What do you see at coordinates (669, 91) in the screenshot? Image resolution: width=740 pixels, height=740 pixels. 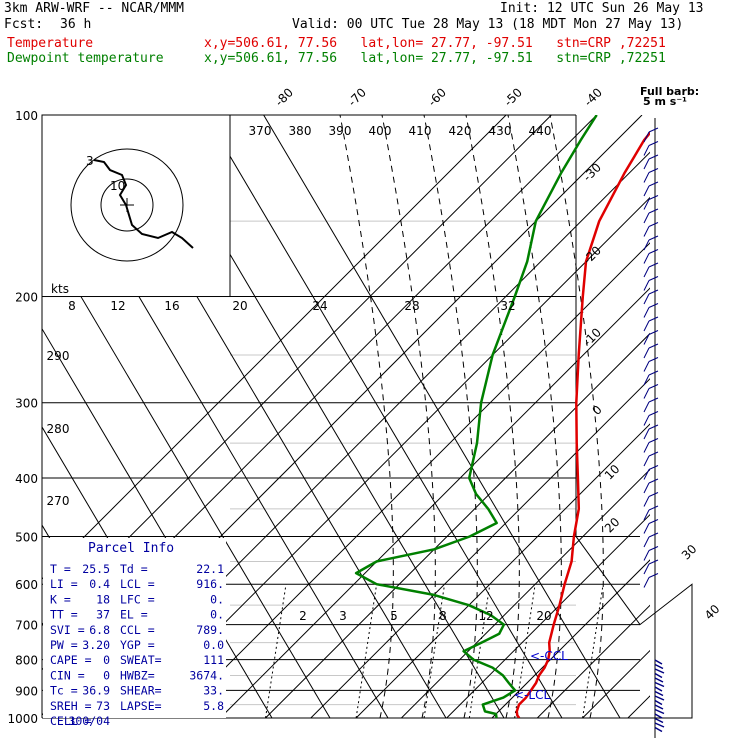 I see `full-barb-label: Full barb:` at bounding box center [669, 91].